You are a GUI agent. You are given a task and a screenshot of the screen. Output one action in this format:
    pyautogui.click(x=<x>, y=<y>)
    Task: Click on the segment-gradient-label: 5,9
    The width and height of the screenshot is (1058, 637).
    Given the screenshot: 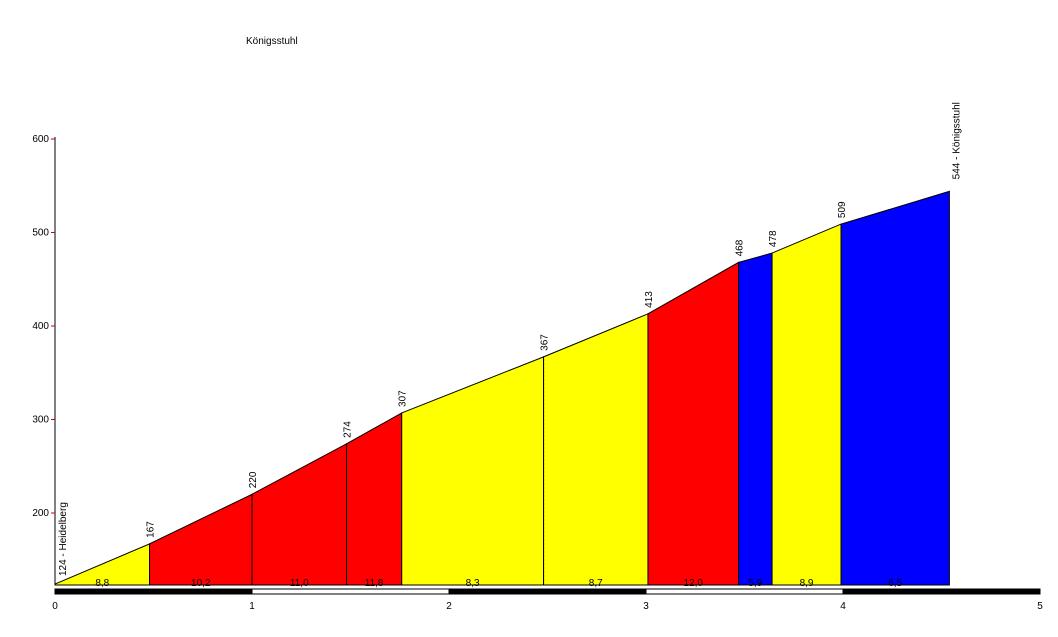 What is the action you would take?
    pyautogui.click(x=755, y=583)
    